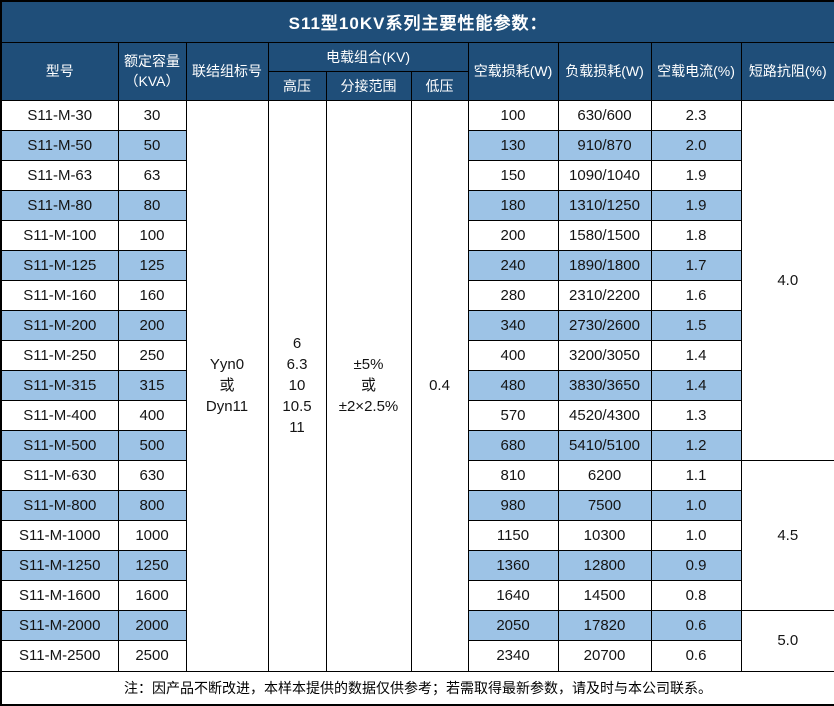 The height and width of the screenshot is (706, 834). Describe the element at coordinates (297, 343) in the screenshot. I see `cell-hv-line: 6` at that location.